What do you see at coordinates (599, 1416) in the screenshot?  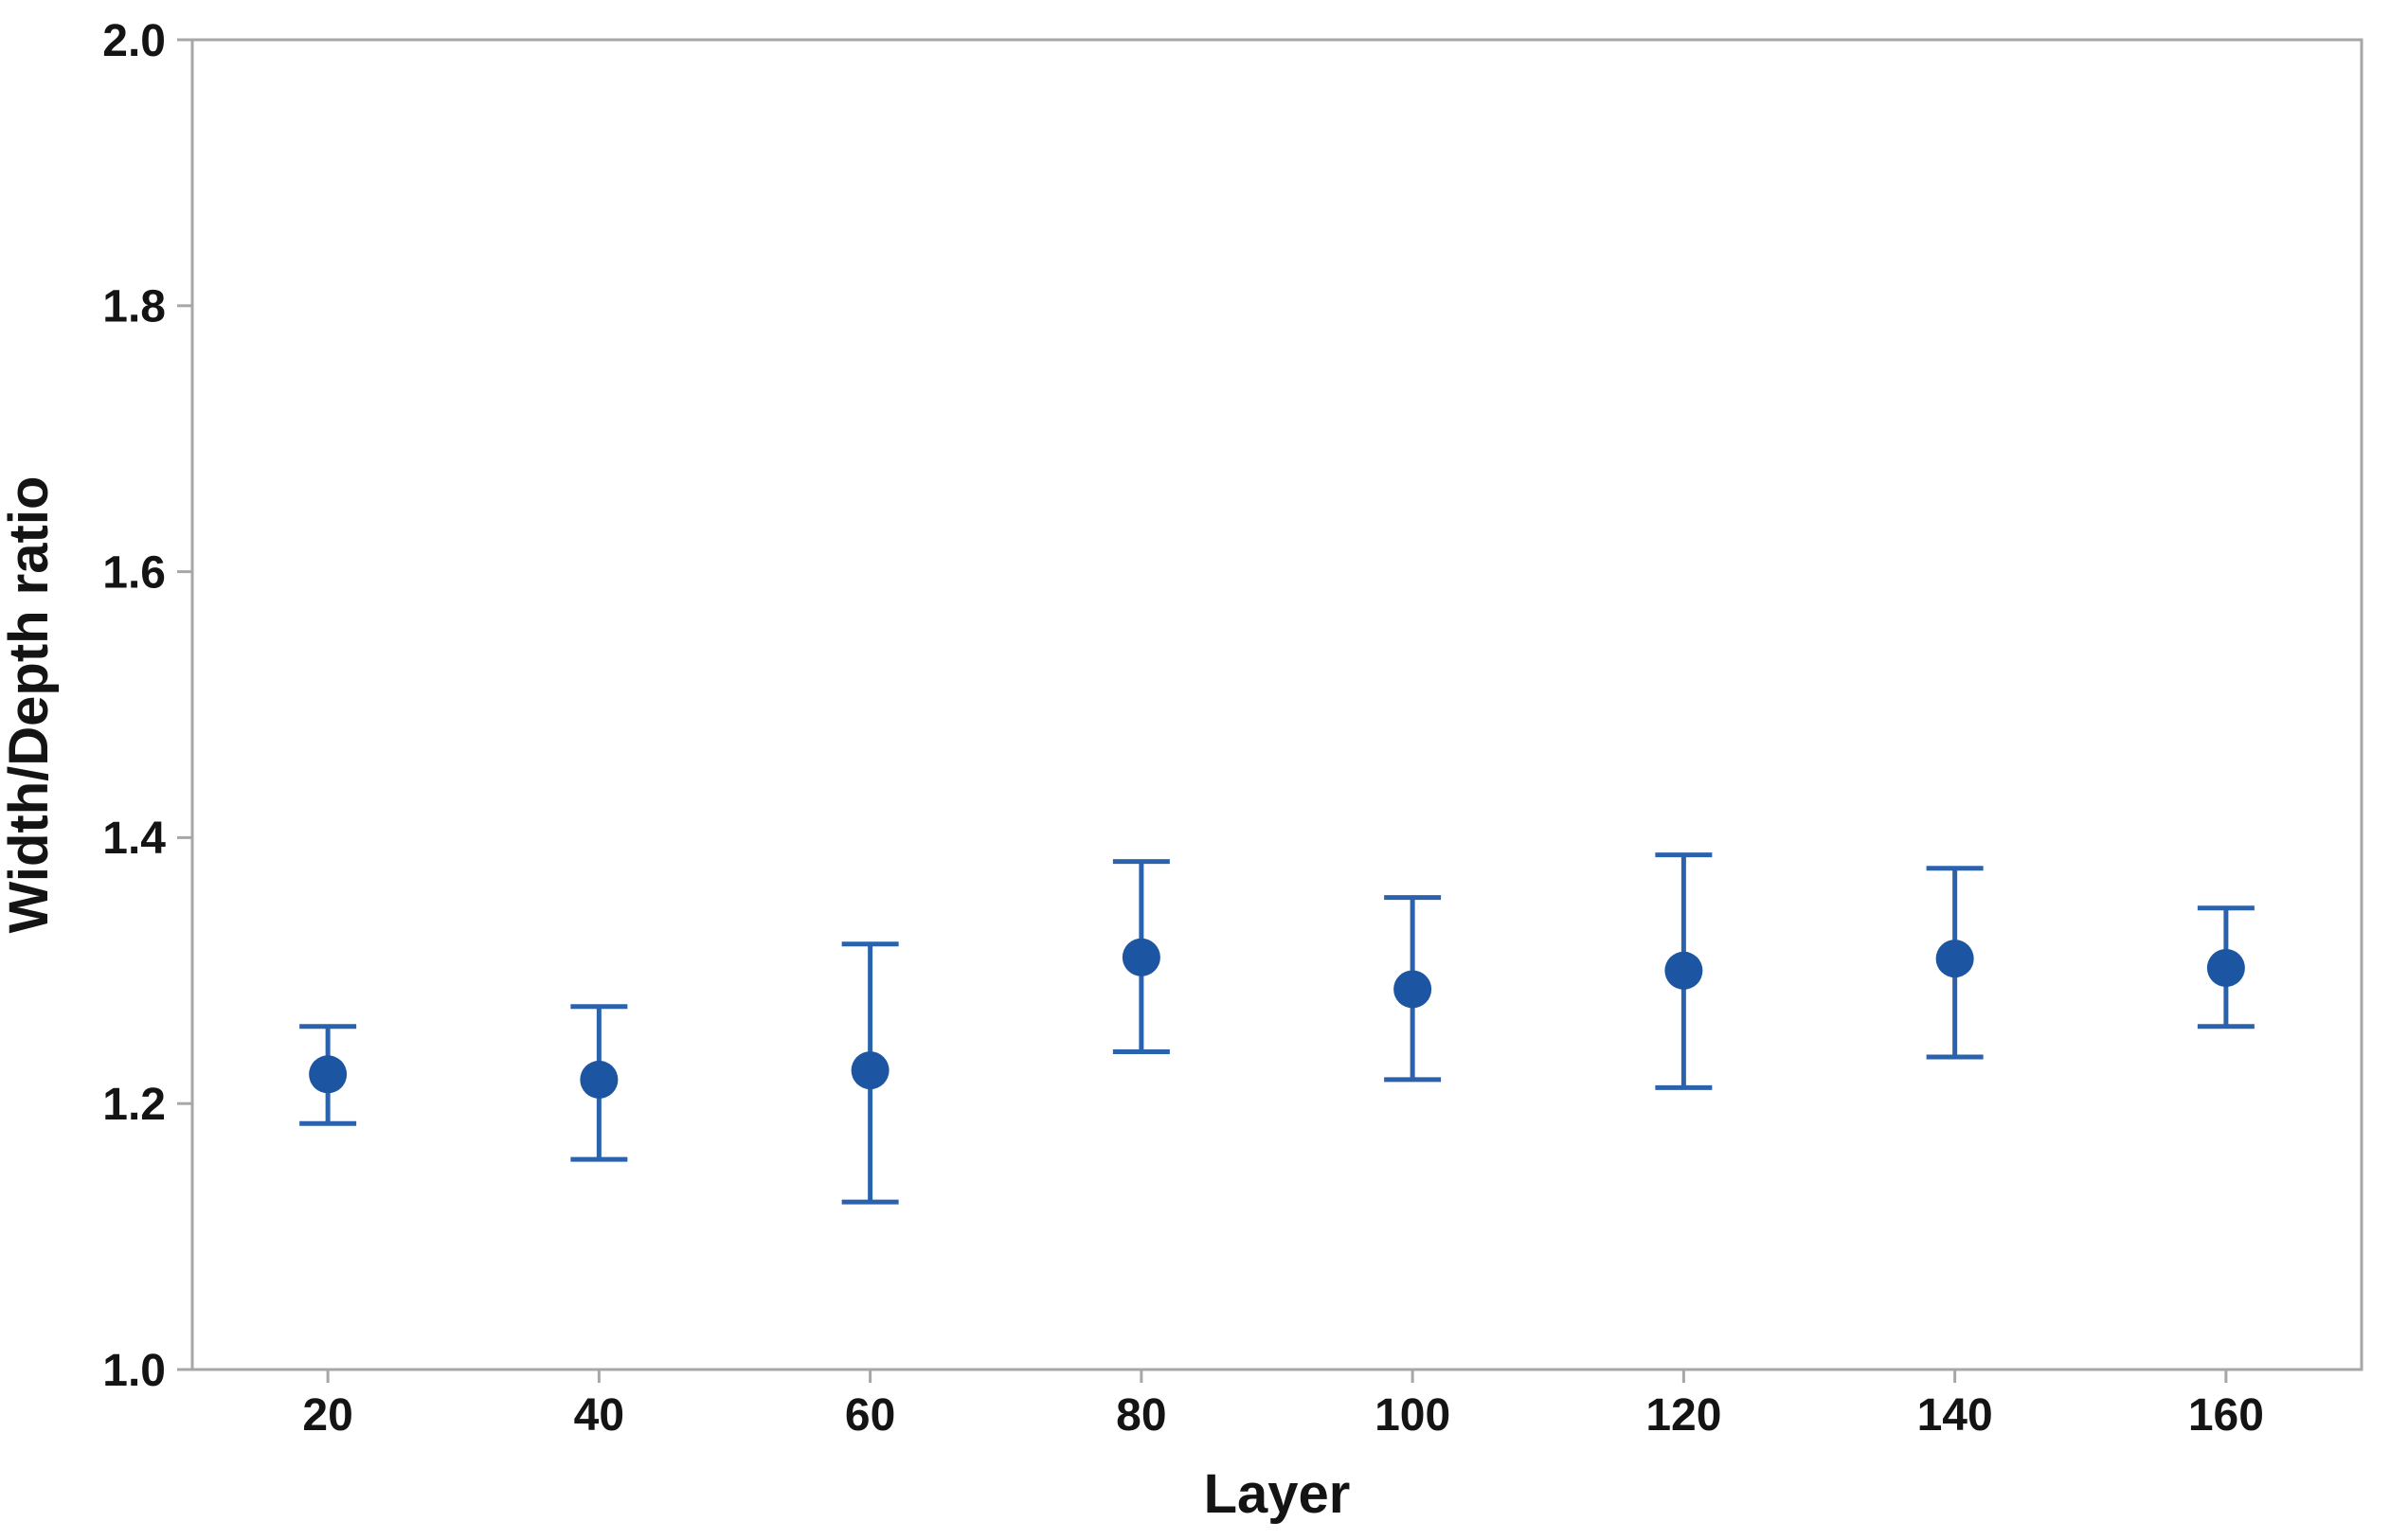 I see `x-tick-label: 40` at bounding box center [599, 1416].